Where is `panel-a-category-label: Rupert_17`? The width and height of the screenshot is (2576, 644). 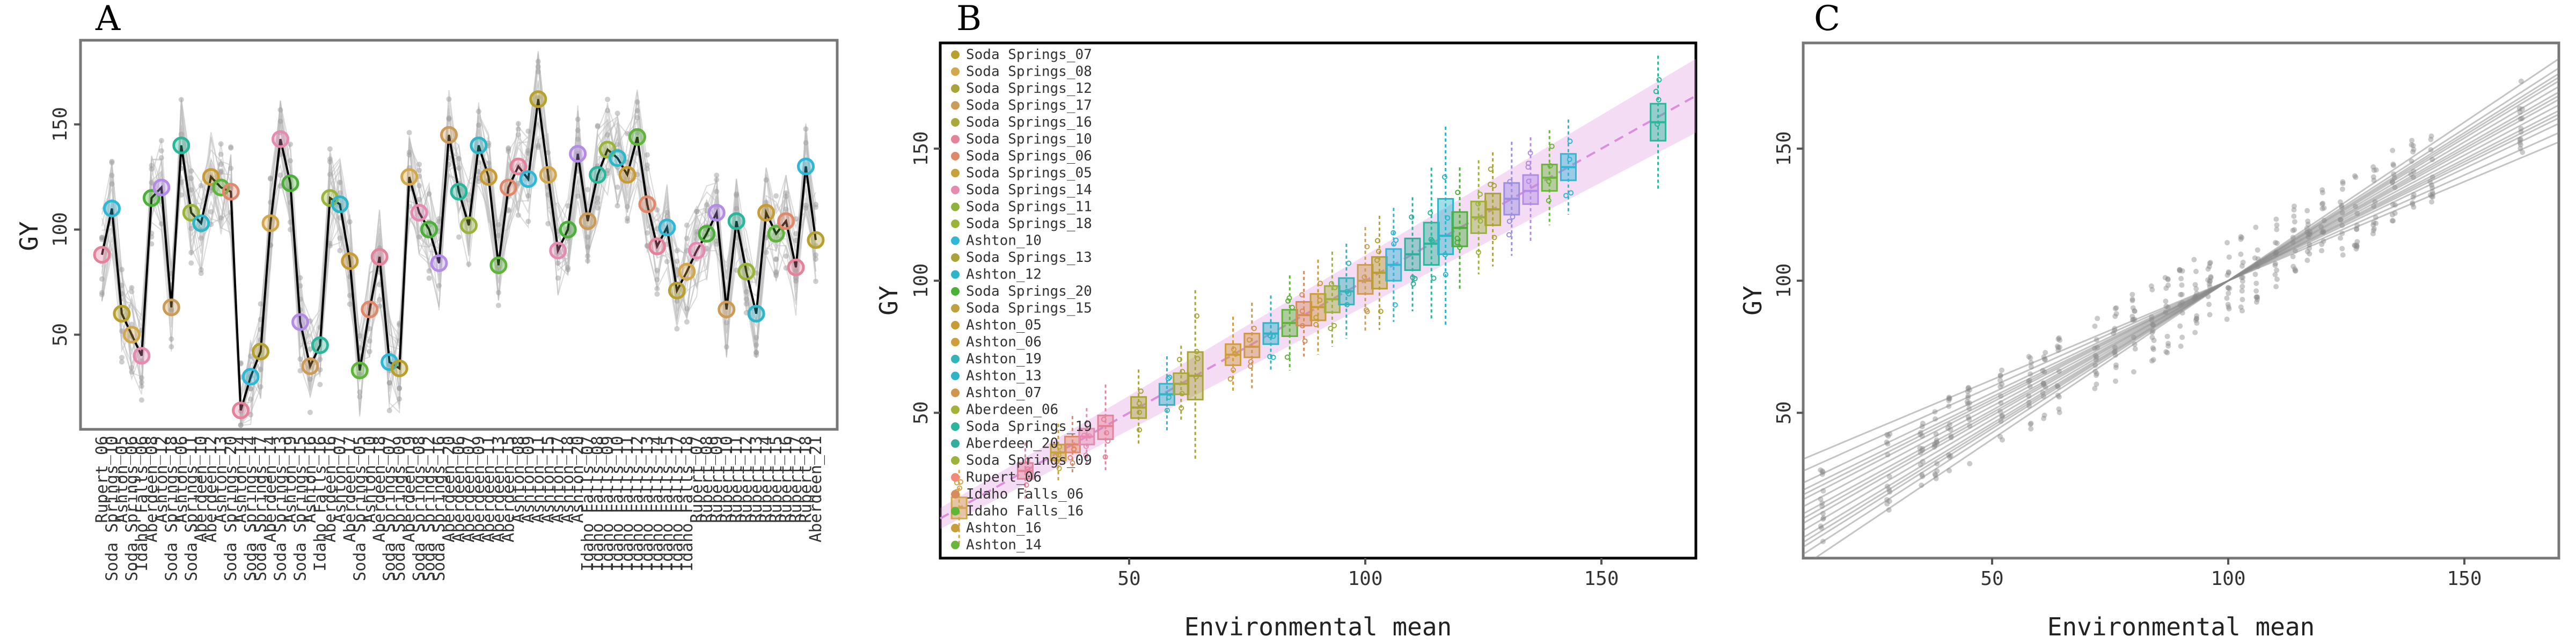
panel-a-category-label: Rupert_17 is located at coordinates (796, 479).